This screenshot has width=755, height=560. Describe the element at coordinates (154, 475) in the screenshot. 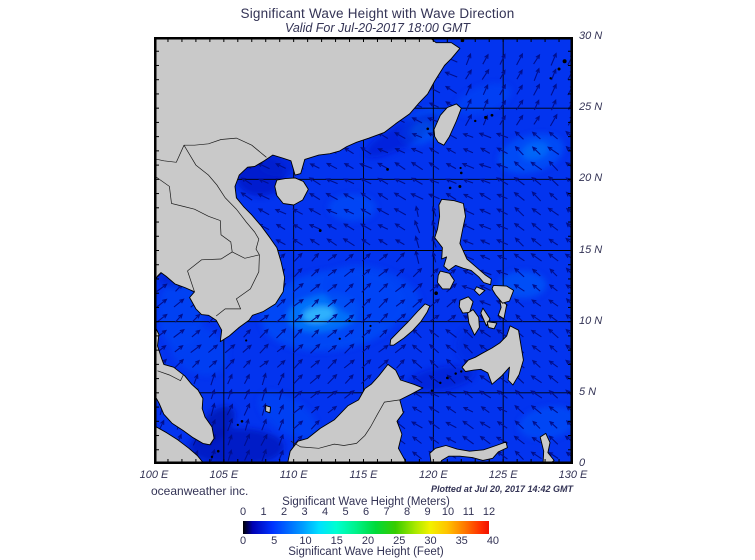

I see `lon-label: 100 E` at that location.